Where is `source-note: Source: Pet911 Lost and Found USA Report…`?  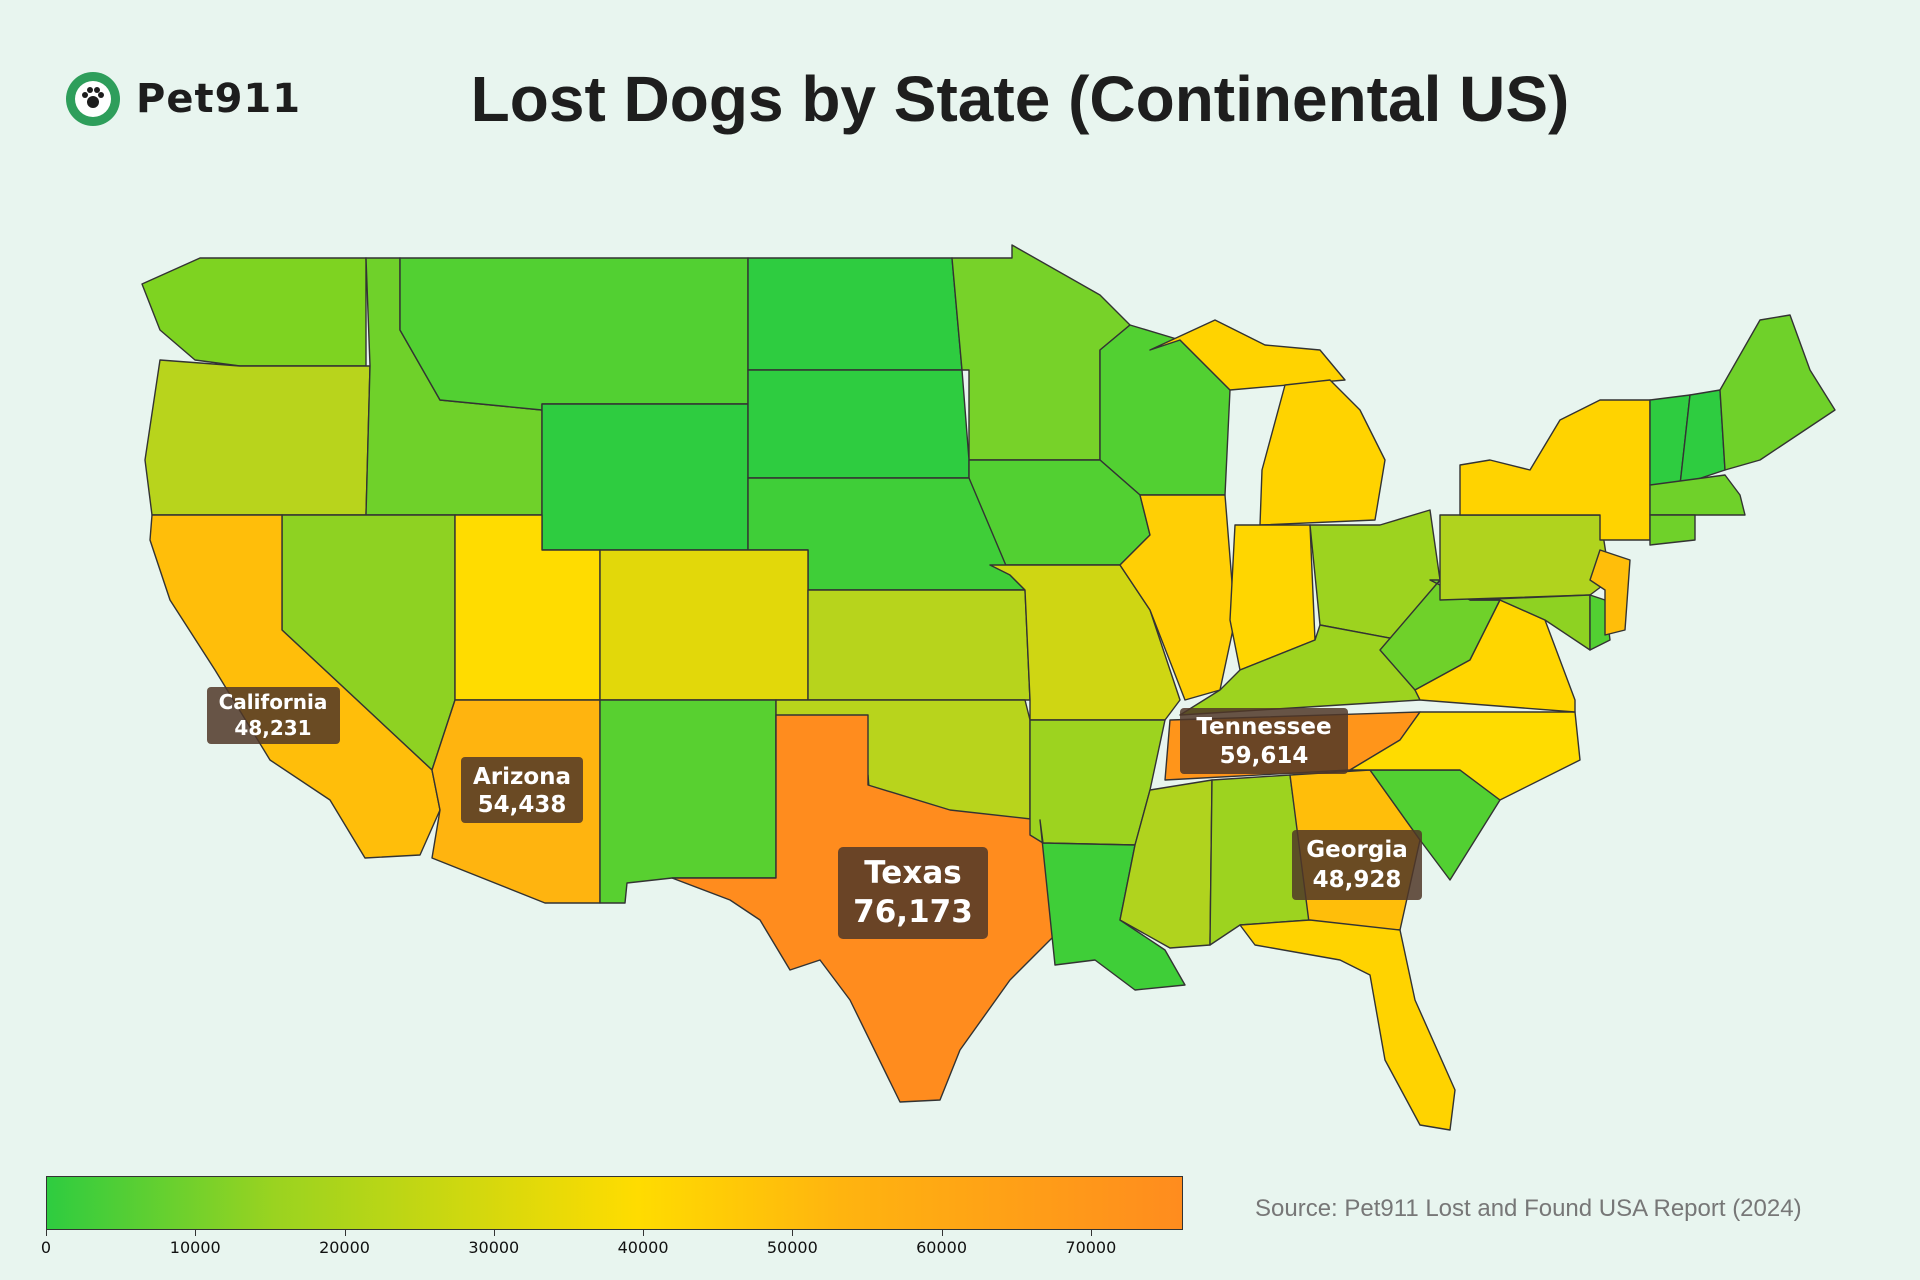
source-note: Source: Pet911 Lost and Found USA Report… is located at coordinates (1528, 1208).